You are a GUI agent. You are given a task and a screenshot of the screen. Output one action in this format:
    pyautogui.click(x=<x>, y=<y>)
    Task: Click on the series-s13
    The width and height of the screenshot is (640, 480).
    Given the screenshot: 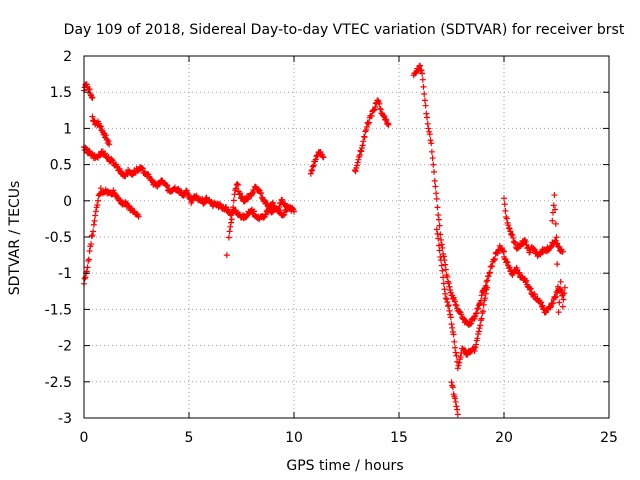 What is the action you would take?
    pyautogui.click(x=533, y=284)
    